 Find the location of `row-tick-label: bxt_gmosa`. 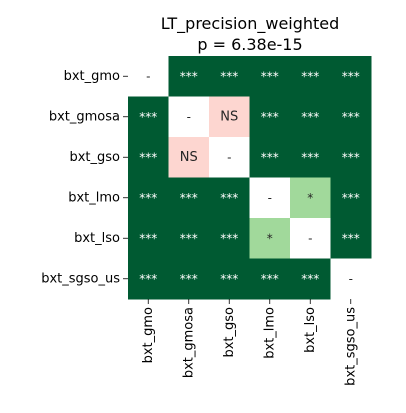

row-tick-label: bxt_gmosa is located at coordinates (84, 116).